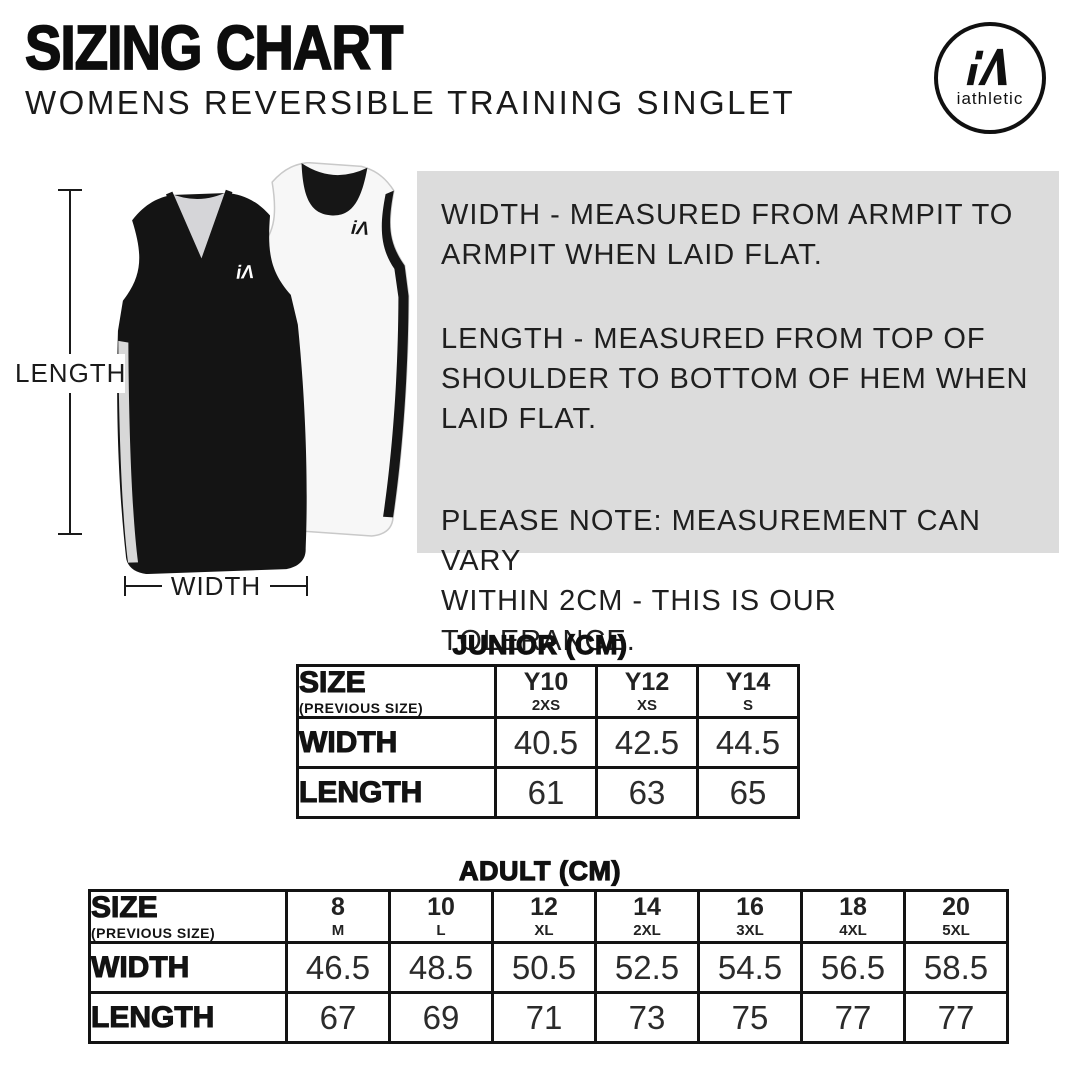 This screenshot has width=1080, height=1080. I want to click on length-value: 63, so click(647, 792).